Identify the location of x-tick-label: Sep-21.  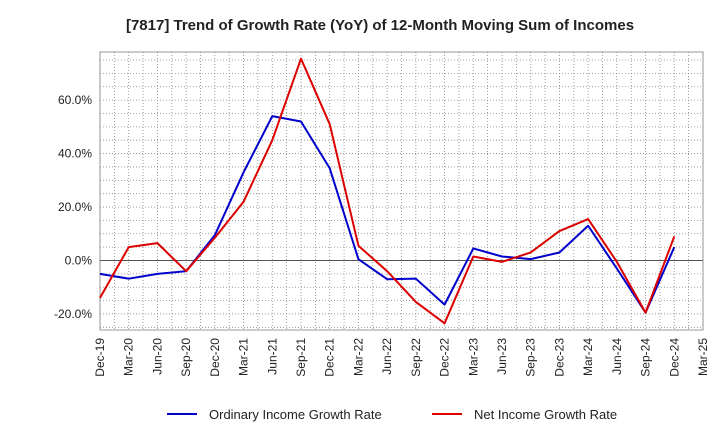
(301, 357).